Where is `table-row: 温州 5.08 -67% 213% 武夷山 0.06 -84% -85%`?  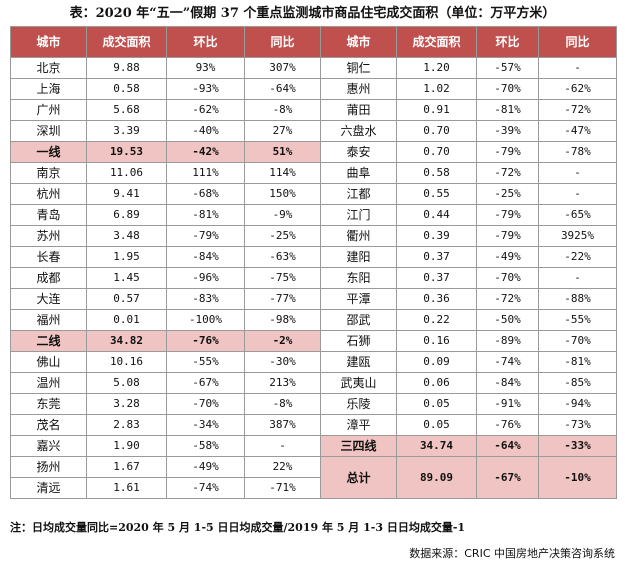
table-row: 温州 5.08 -67% 213% 武夷山 0.06 -84% -85% is located at coordinates (313, 383).